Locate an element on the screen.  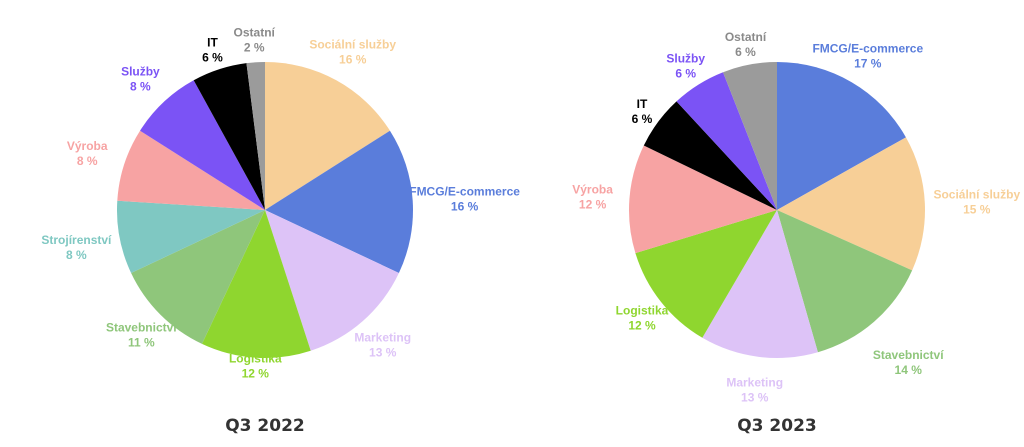
slice-label-strojirenstvi: Strojírenství 8 % is located at coordinates (76, 247).